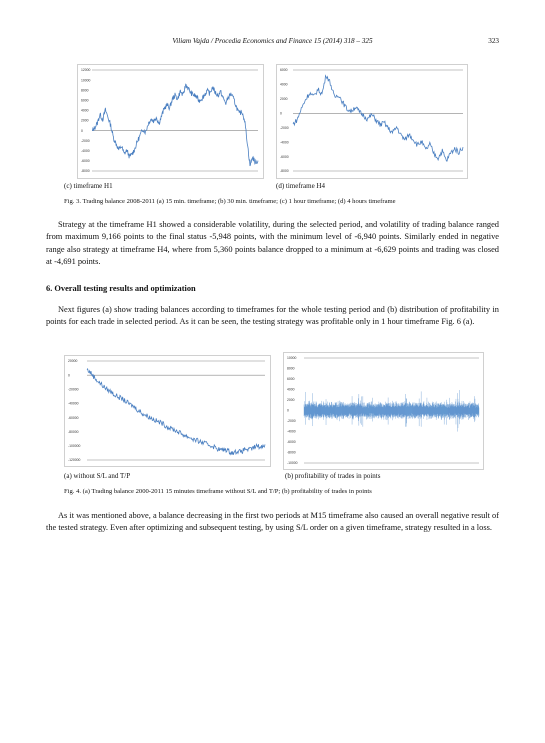  I want to click on y-tick-label: -60000, so click(73, 418).